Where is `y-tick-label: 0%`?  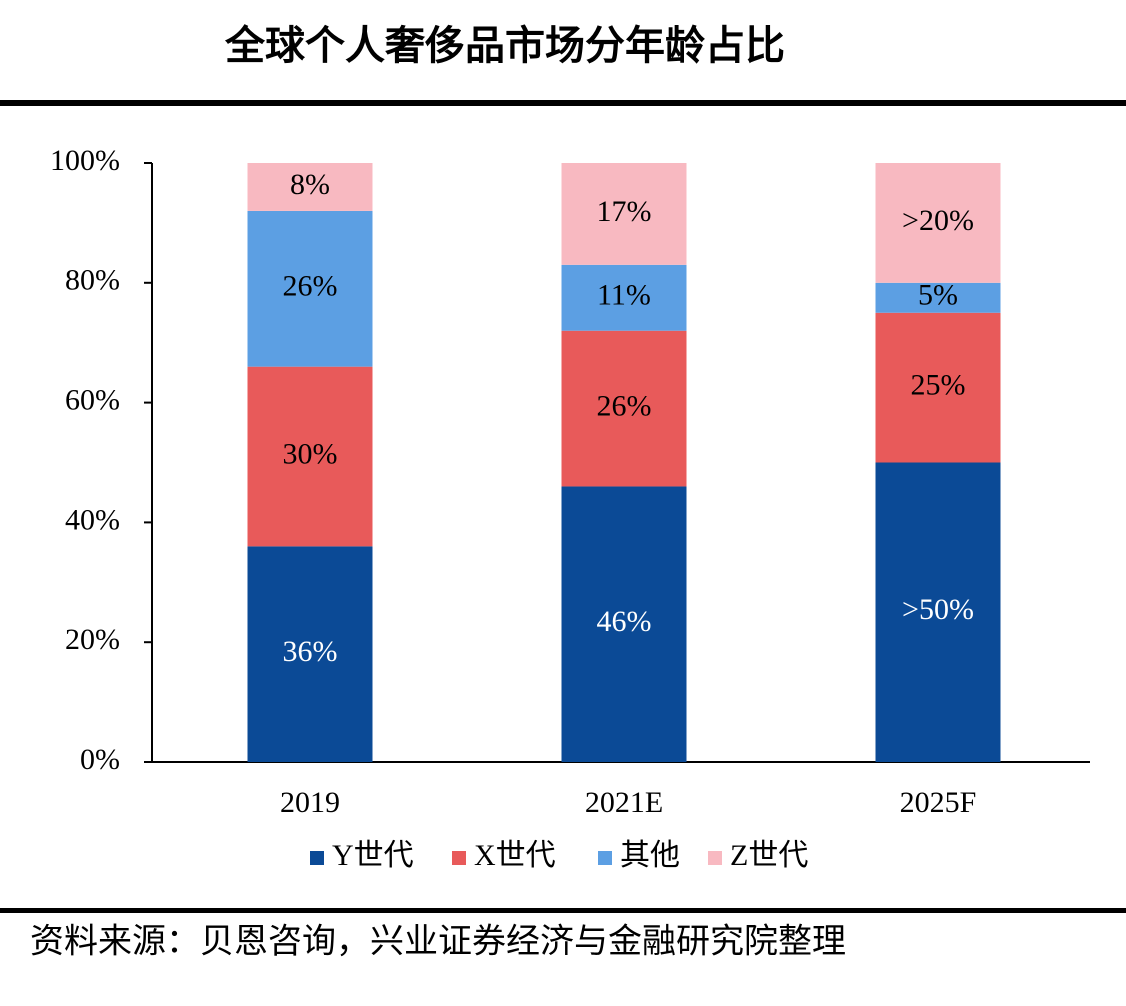 y-tick-label: 0% is located at coordinates (100, 759).